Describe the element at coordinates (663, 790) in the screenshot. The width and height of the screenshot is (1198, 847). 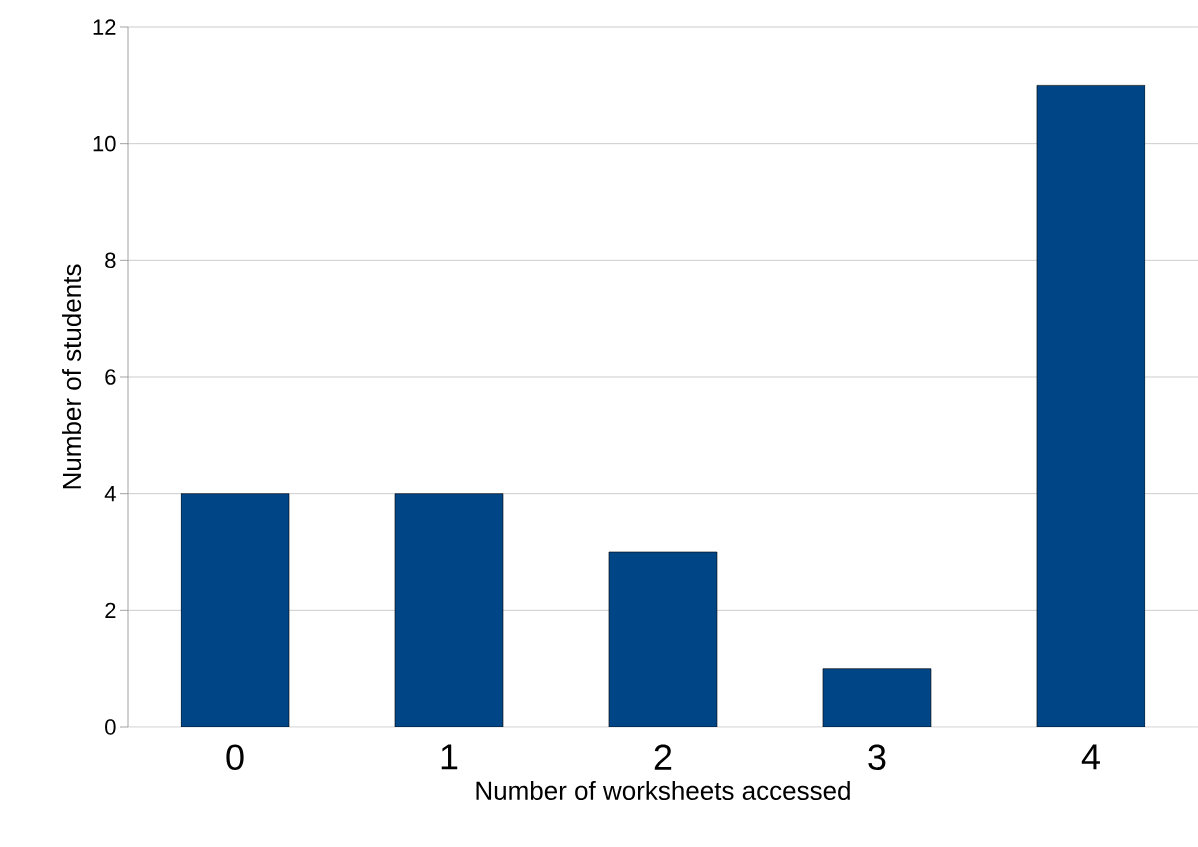
I see `x-axis-title: Number of worksheets accessed` at that location.